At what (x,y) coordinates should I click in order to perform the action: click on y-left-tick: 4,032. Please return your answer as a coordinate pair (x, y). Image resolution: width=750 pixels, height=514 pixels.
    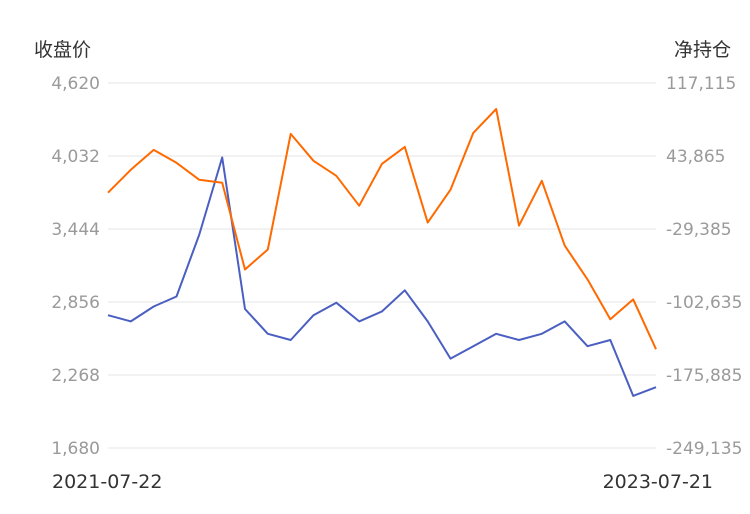
    Looking at the image, I should click on (75, 157).